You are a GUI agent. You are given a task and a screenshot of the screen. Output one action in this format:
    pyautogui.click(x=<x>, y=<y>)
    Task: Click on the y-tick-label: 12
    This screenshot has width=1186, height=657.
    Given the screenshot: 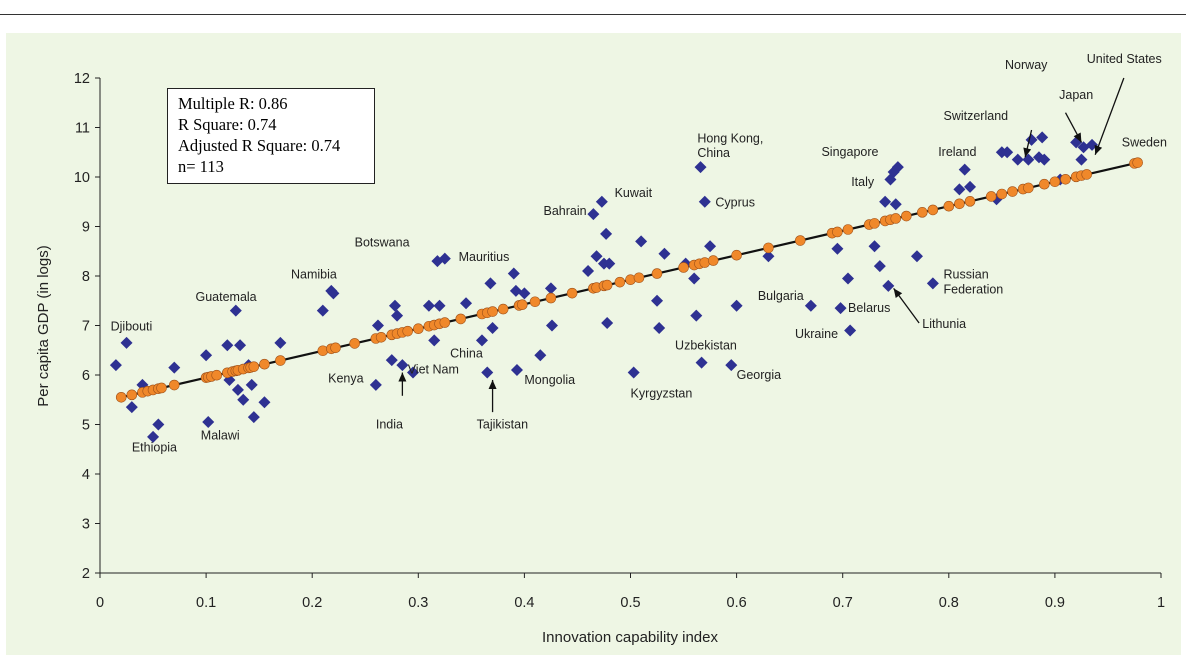 What is the action you would take?
    pyautogui.click(x=82, y=79)
    